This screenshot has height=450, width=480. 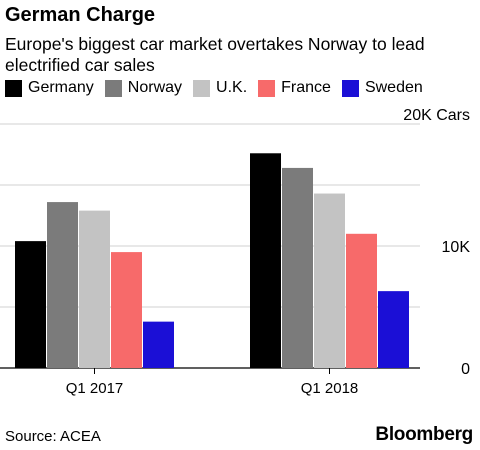 I want to click on legend-swatch-germany, so click(x=13, y=88).